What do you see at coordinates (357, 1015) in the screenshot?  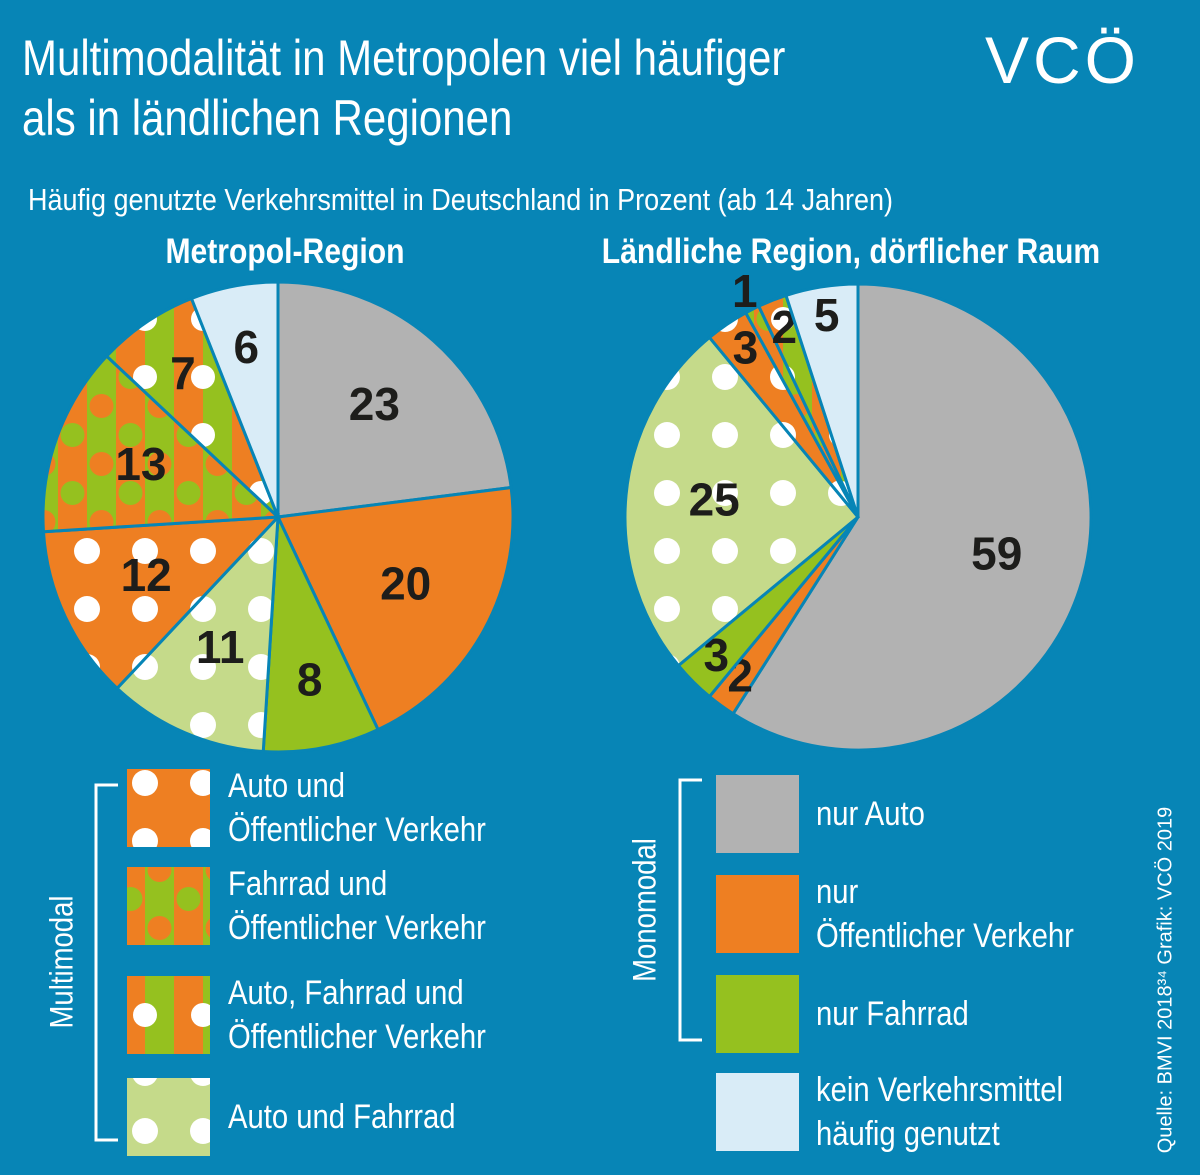 I see `legend-label: Auto, Fahrrad und Öffentlicher Verkehr` at bounding box center [357, 1015].